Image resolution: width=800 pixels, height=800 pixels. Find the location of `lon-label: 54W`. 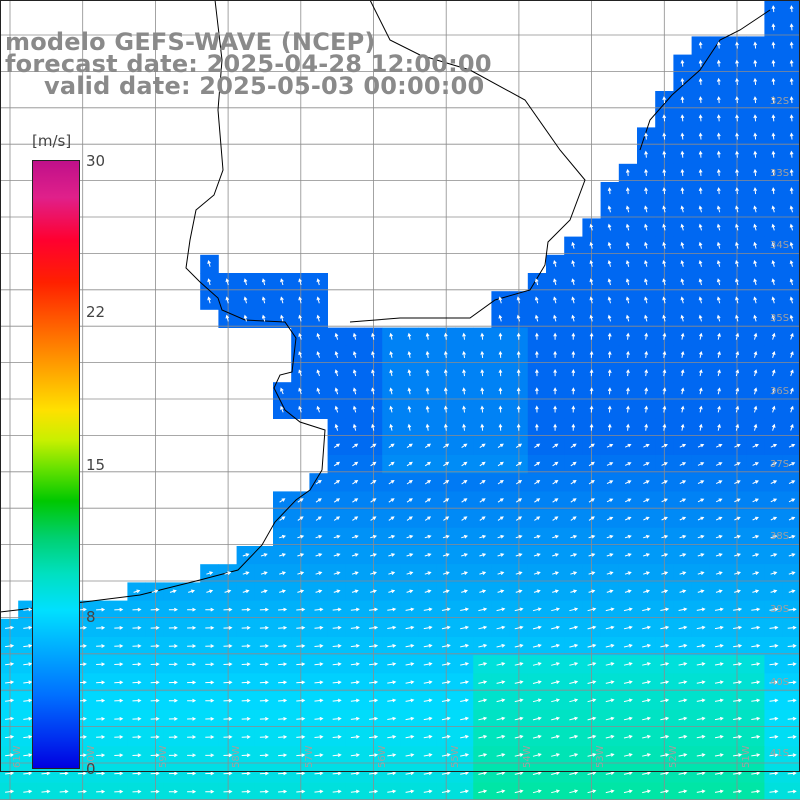

lon-label: 54W is located at coordinates (527, 756).